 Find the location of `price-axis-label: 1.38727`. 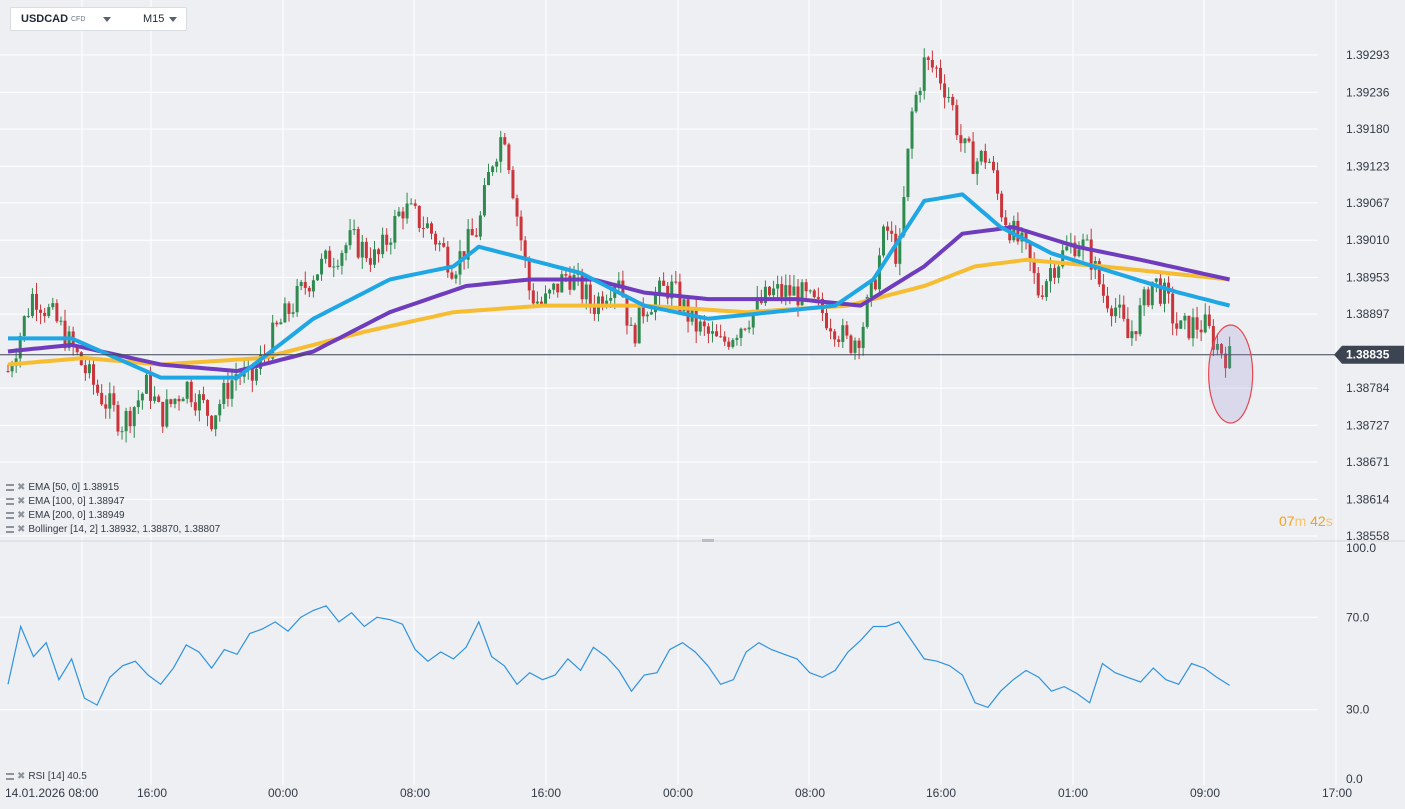

price-axis-label: 1.38727 is located at coordinates (1368, 425).